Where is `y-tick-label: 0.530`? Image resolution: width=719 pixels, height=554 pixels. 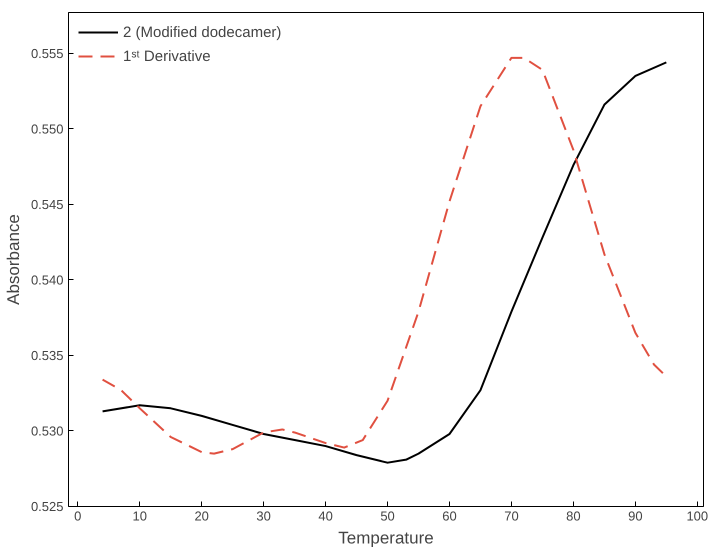 y-tick-label: 0.530 is located at coordinates (47, 430).